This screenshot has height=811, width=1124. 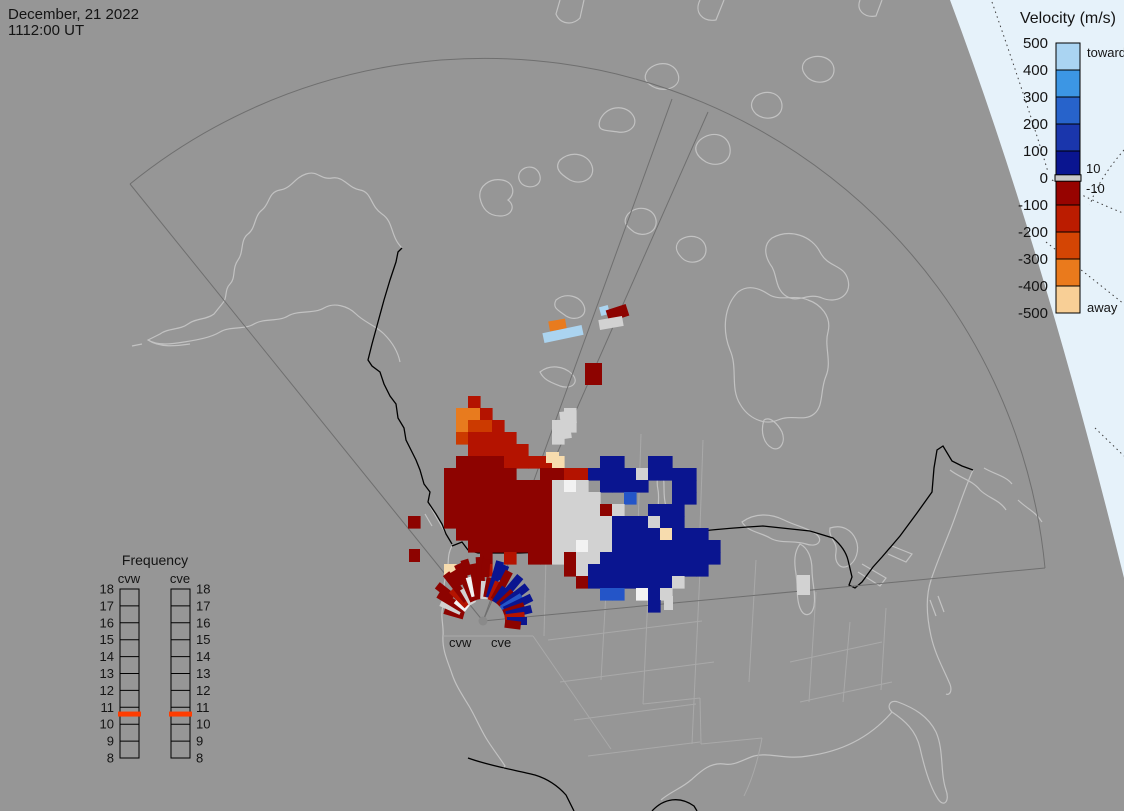 What do you see at coordinates (674, 805) in the screenshot?
I see `texas-gulf-coast` at bounding box center [674, 805].